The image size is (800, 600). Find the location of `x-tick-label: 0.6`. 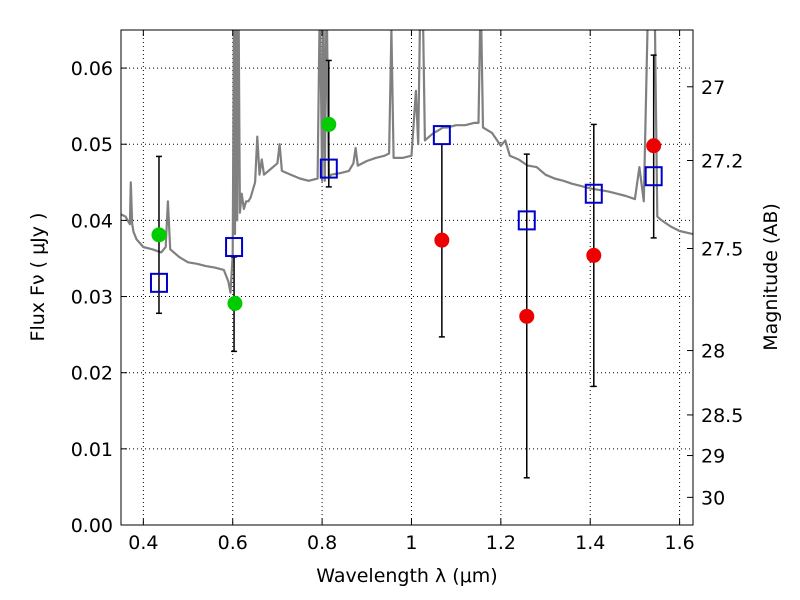

x-tick-label: 0.6 is located at coordinates (233, 543).